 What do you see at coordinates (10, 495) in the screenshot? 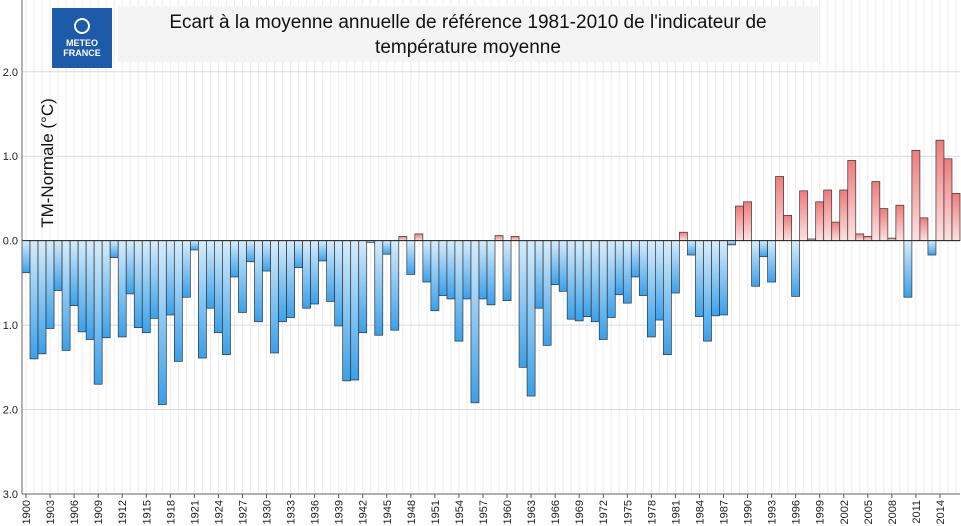
I see `y-tick-label: 3.0` at bounding box center [10, 495].